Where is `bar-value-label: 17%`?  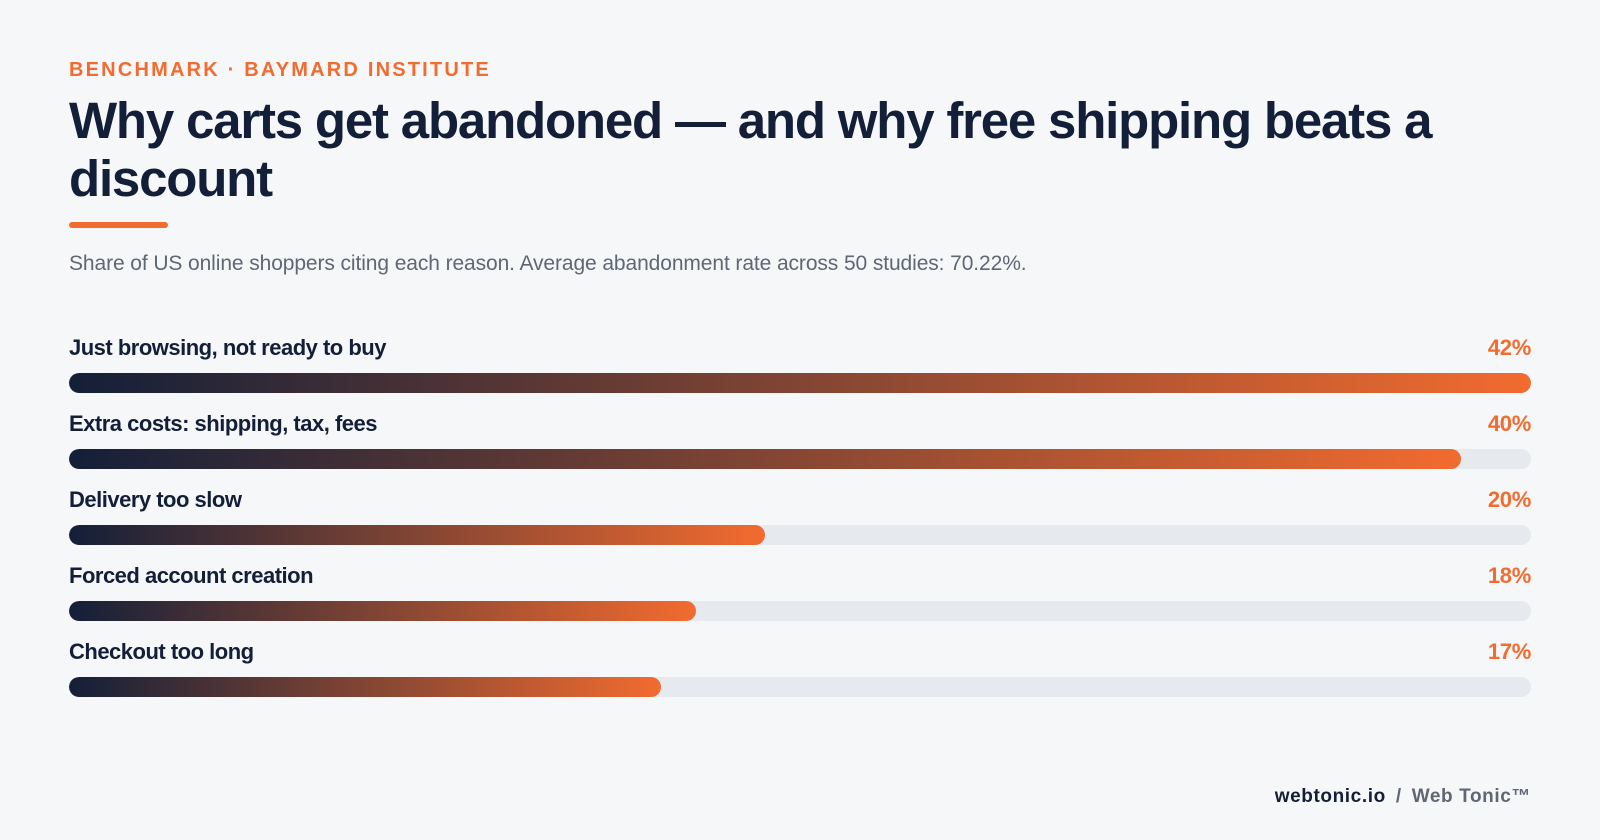 bar-value-label: 17% is located at coordinates (1509, 651).